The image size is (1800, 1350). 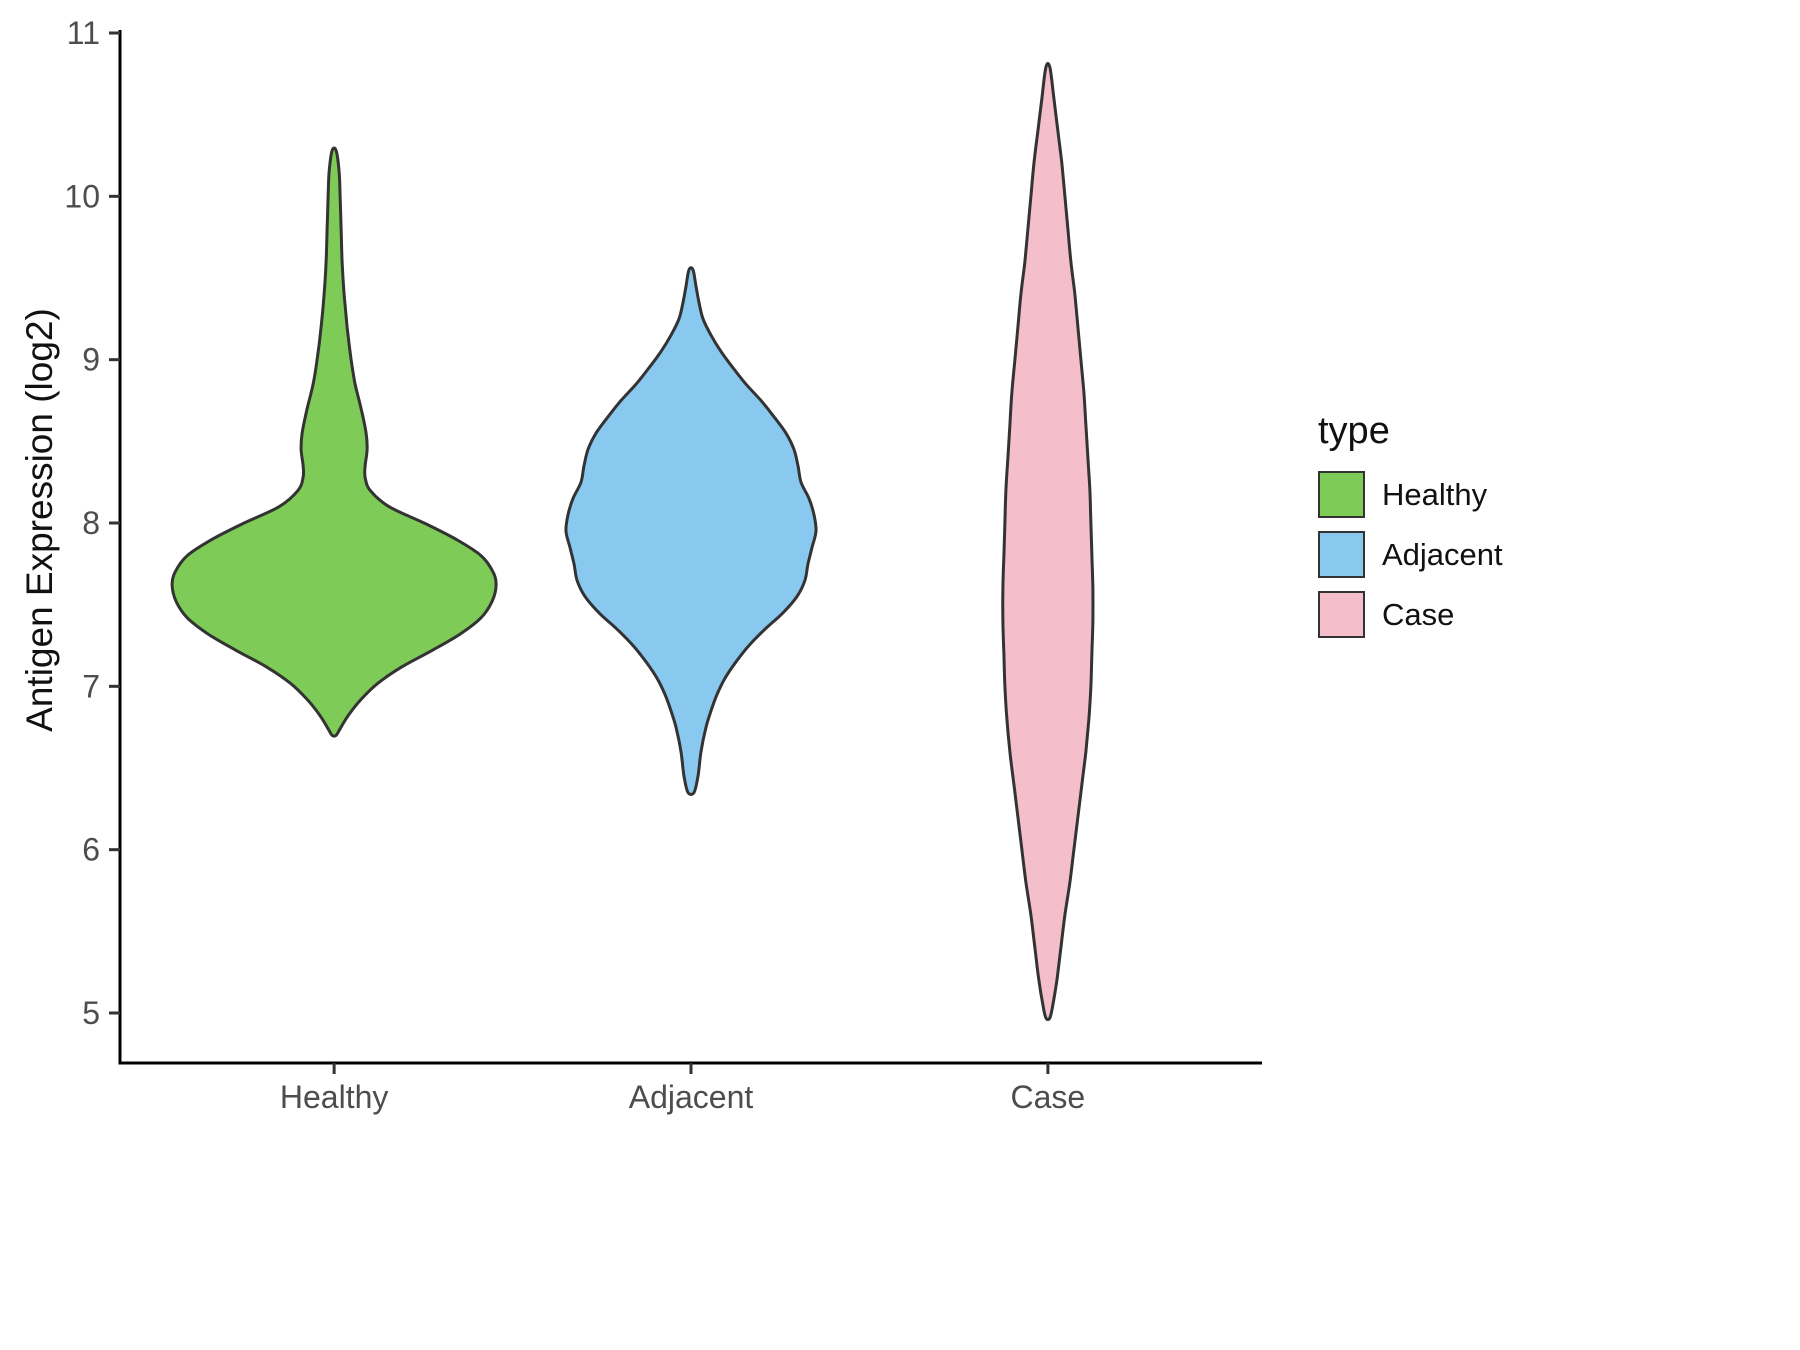 What do you see at coordinates (83, 33) in the screenshot?
I see `y-tick-label: 11` at bounding box center [83, 33].